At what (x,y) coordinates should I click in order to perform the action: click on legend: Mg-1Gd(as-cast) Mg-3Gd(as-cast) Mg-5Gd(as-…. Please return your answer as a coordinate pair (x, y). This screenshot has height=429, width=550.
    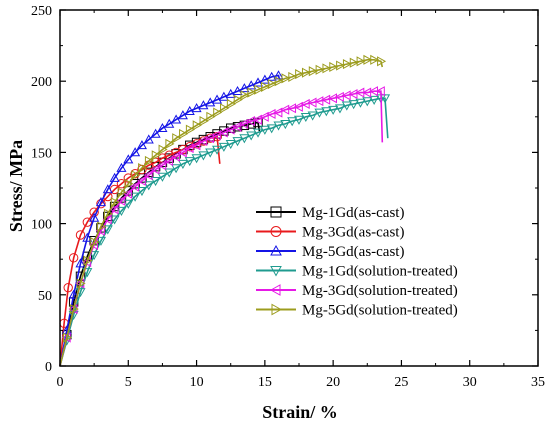
    Looking at the image, I should click on (357, 262).